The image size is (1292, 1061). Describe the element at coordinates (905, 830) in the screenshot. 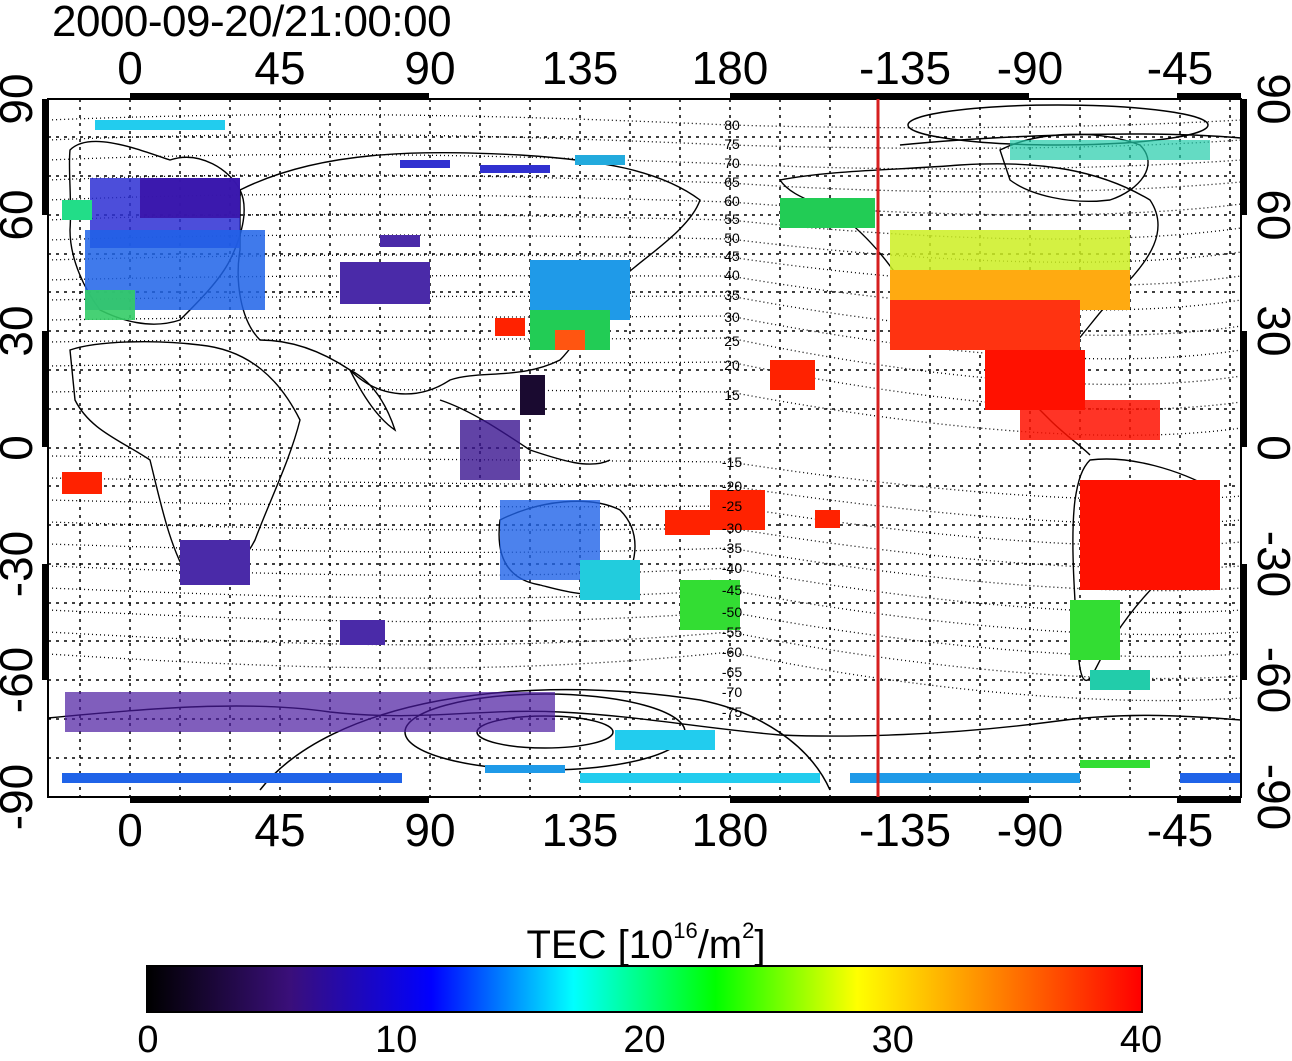

I see `bottom-lon-tick: -135` at that location.